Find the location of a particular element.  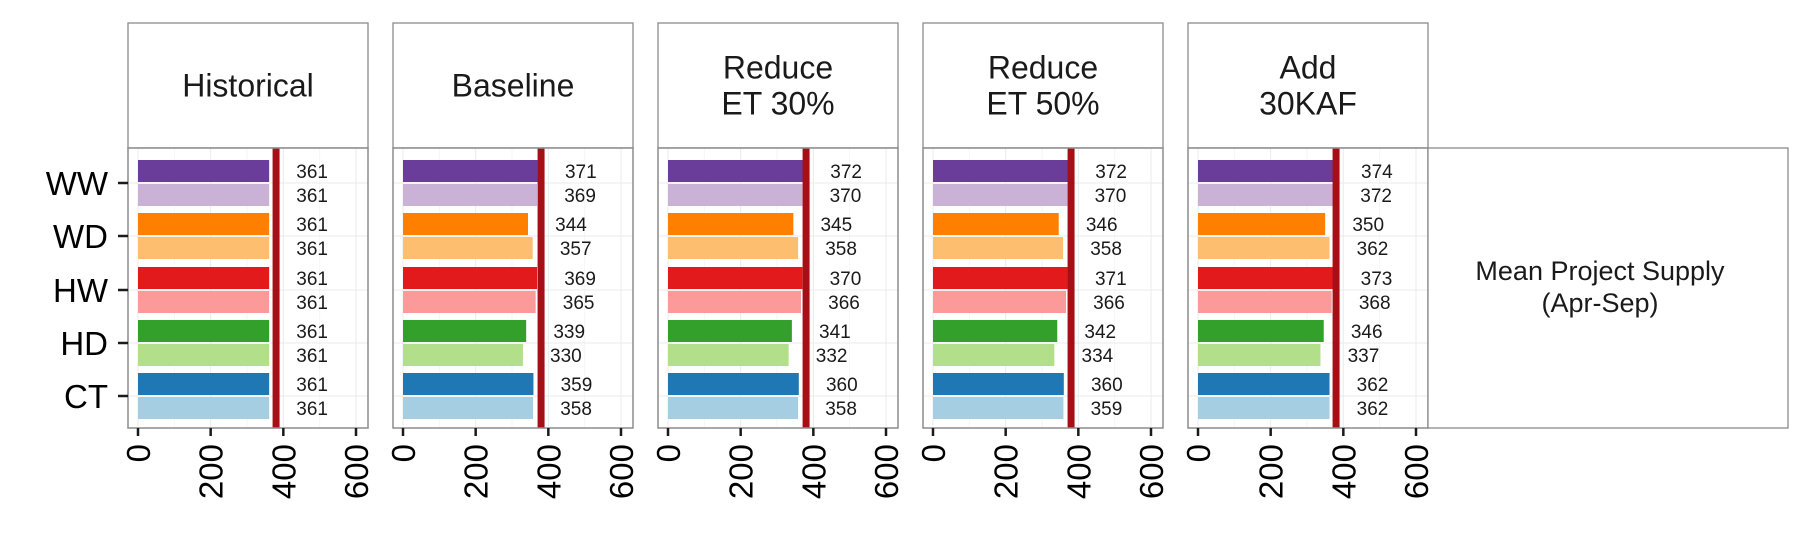

facet-title: ET 50% is located at coordinates (1042, 104).